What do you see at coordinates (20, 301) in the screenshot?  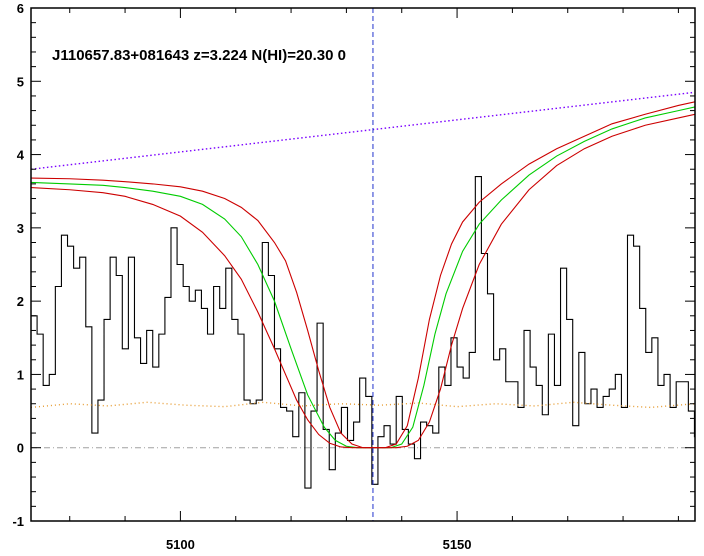 I see `y-tick-label: 2` at bounding box center [20, 301].